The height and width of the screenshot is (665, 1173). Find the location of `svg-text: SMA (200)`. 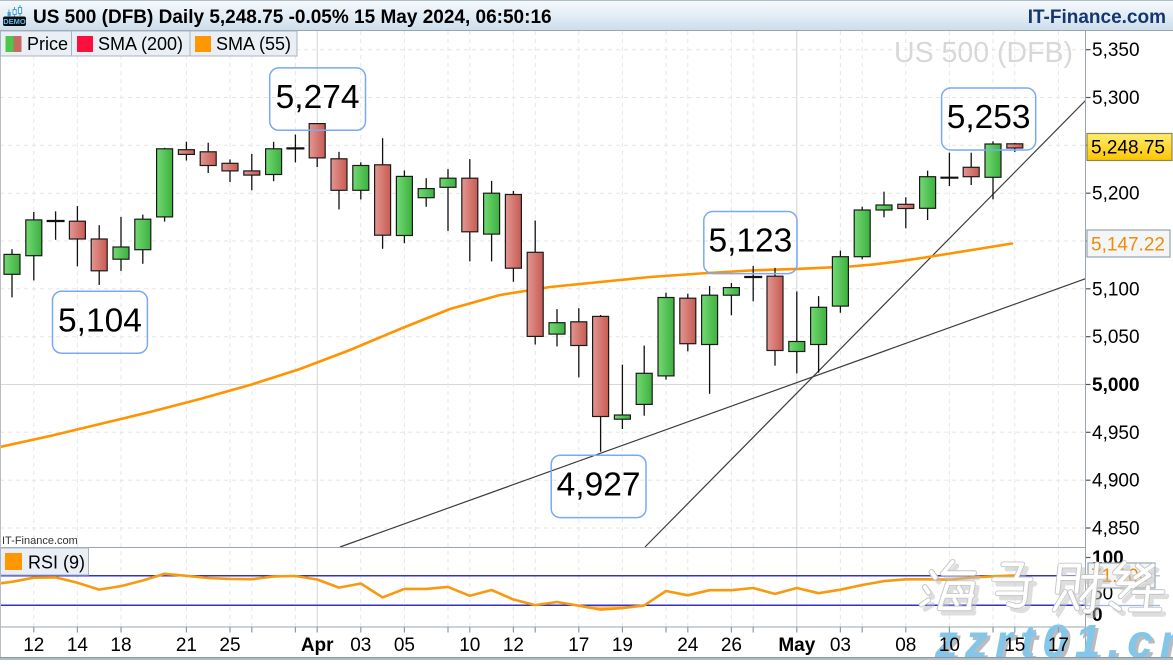

svg-text: SMA (200) is located at coordinates (140, 44).